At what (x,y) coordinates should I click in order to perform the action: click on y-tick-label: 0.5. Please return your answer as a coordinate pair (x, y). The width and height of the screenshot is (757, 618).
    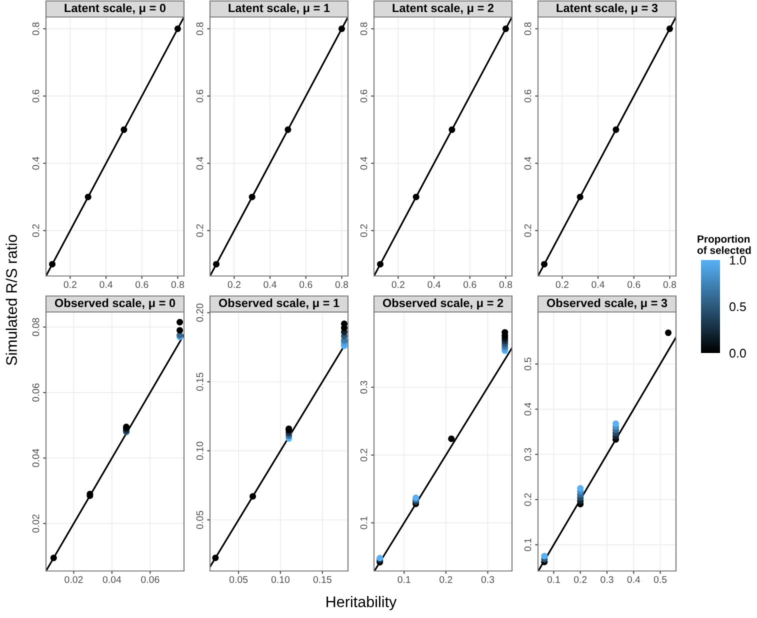
    Looking at the image, I should click on (528, 364).